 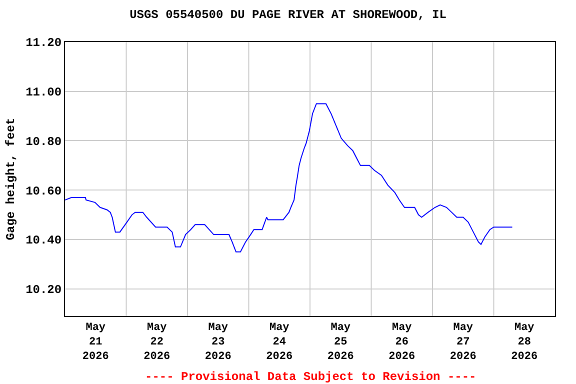 I want to click on x-tick-label: May 25 2026, so click(x=340, y=342).